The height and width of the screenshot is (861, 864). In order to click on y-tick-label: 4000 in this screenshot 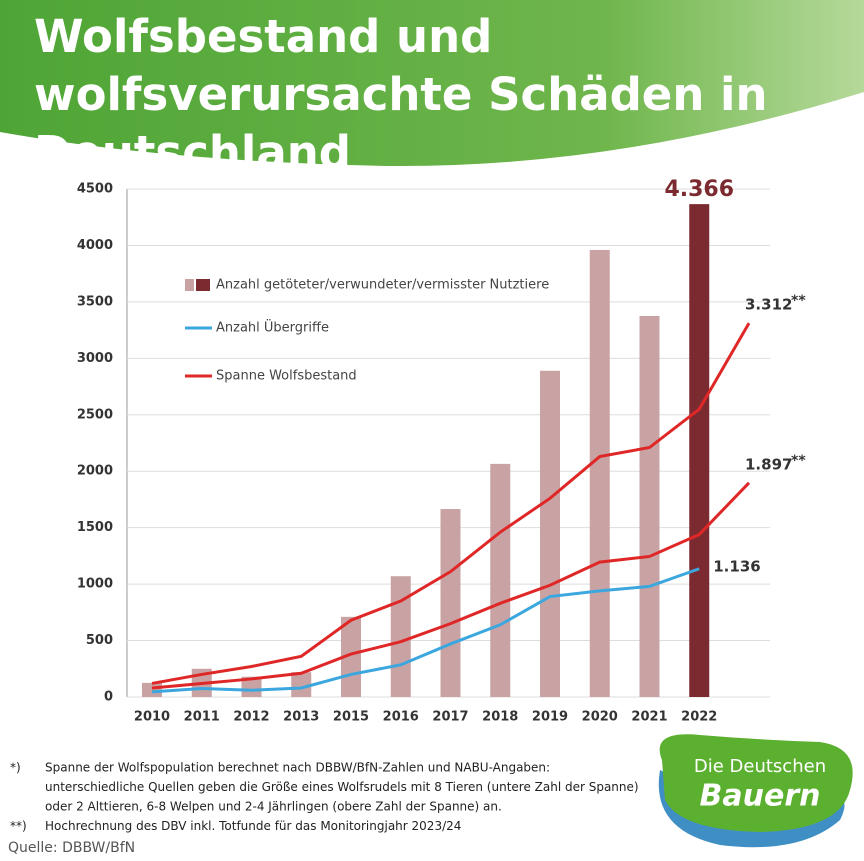, I will do `click(95, 245)`.